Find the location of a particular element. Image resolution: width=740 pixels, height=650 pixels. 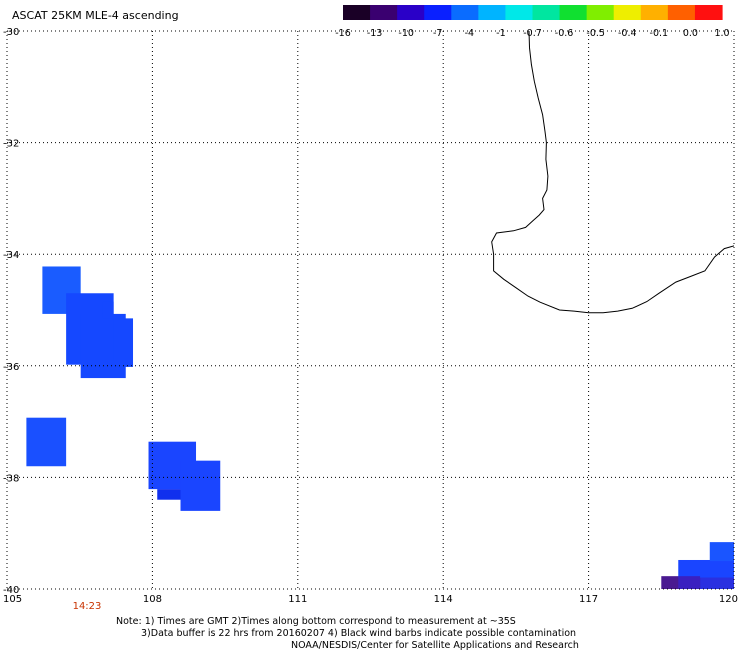

longitude-label: 120 is located at coordinates (728, 599).